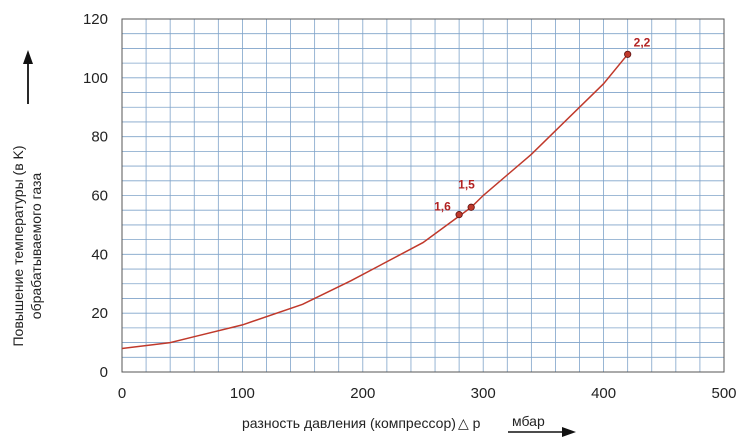 The image size is (742, 438). I want to click on x-tick-label: 400, so click(603, 393).